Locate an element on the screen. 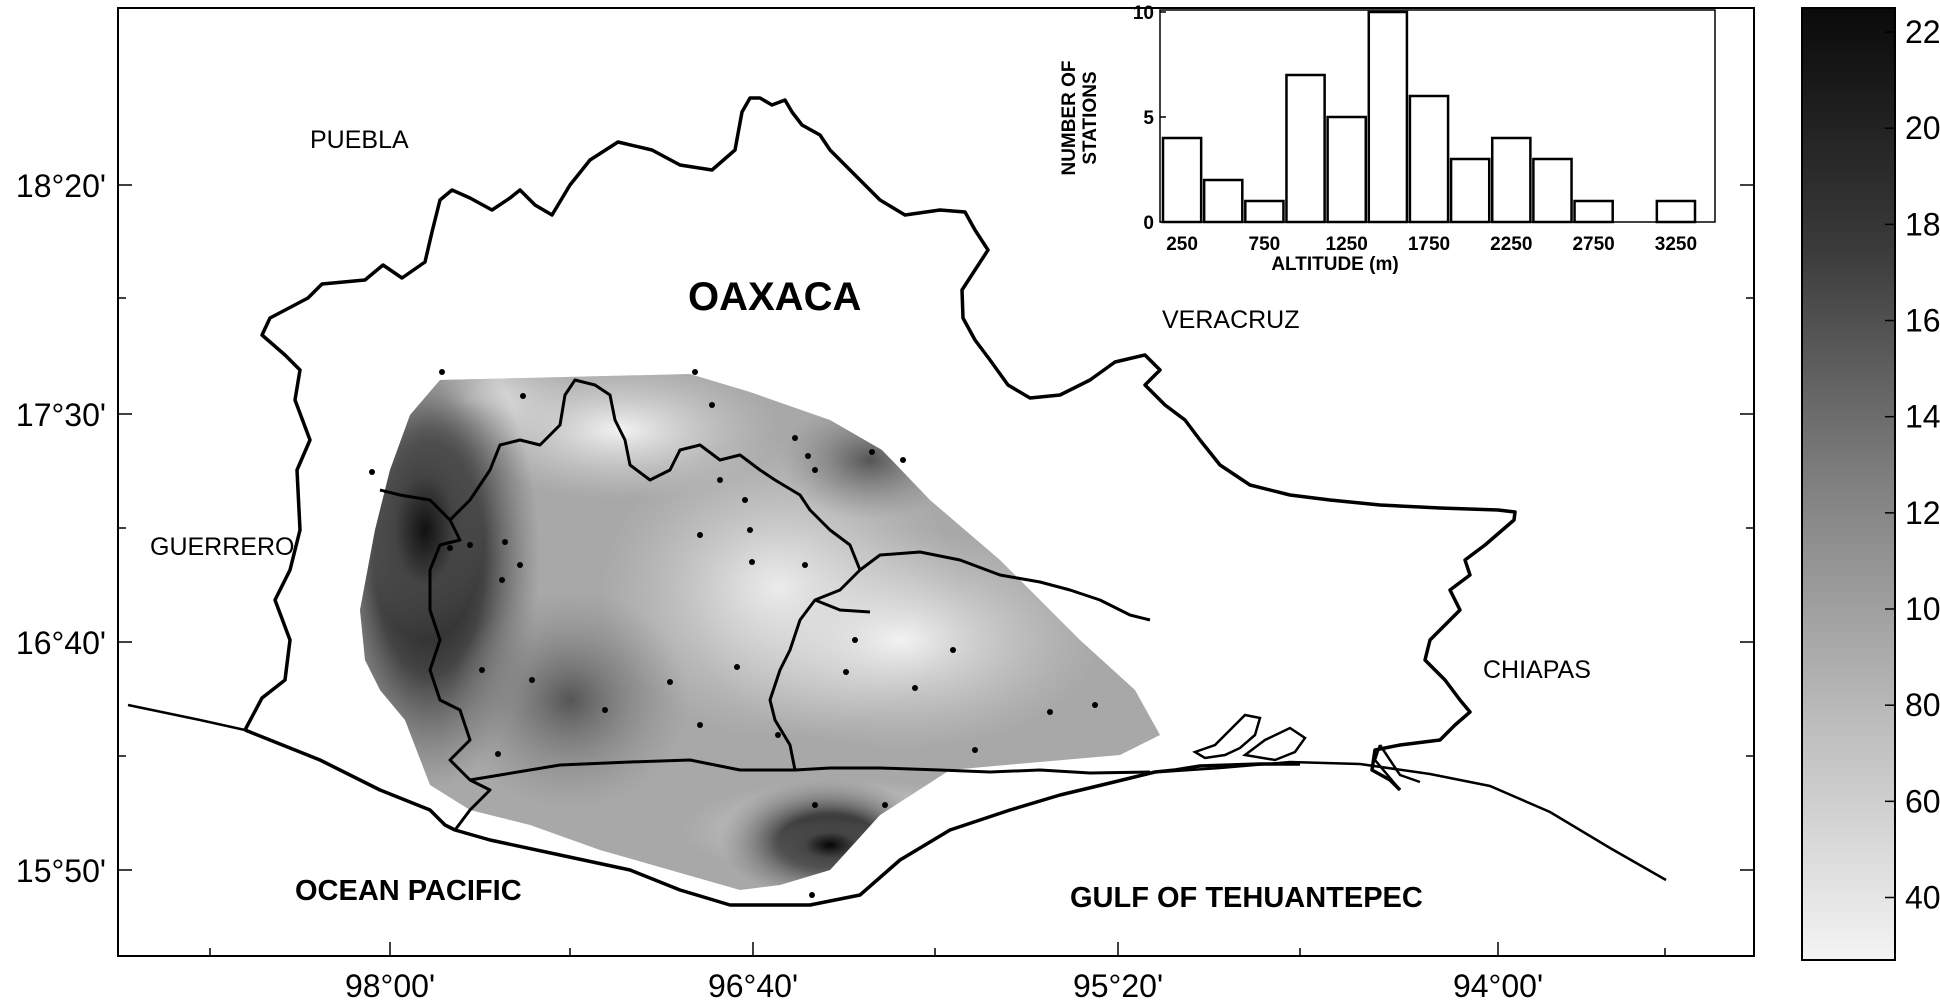 The image size is (1940, 1003). lon-label-98-00: 98°00' is located at coordinates (390, 985).